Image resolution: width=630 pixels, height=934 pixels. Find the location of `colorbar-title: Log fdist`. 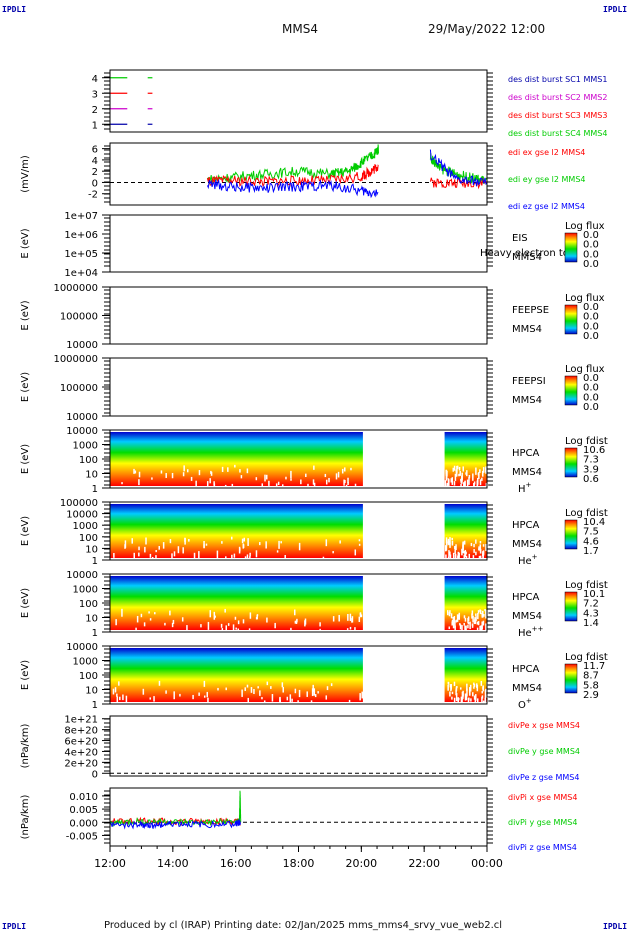

colorbar-title: Log fdist is located at coordinates (586, 585).